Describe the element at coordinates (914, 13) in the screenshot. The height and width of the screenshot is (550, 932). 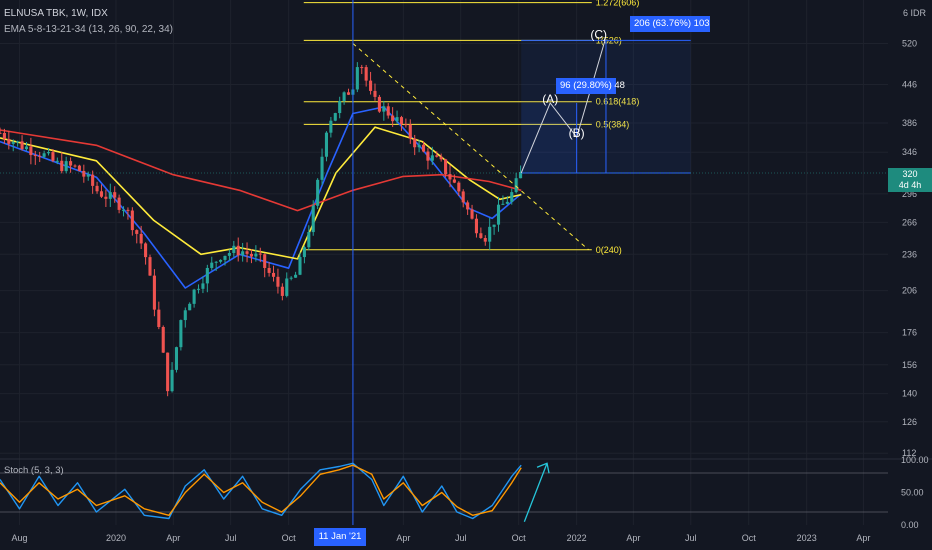
I see `currency-label: 6 IDR` at that location.